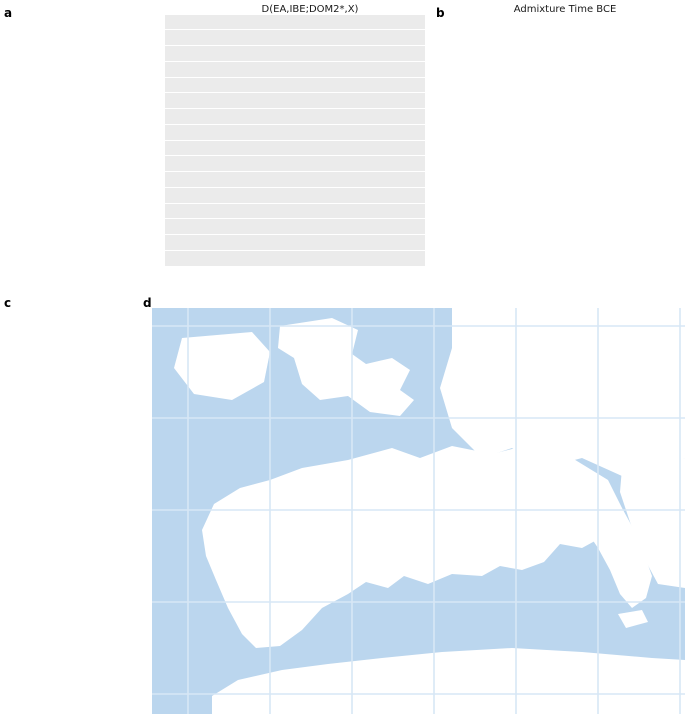  What do you see at coordinates (565, 9) in the screenshot?
I see `panel-b-title: Admixture Time BCE` at bounding box center [565, 9].